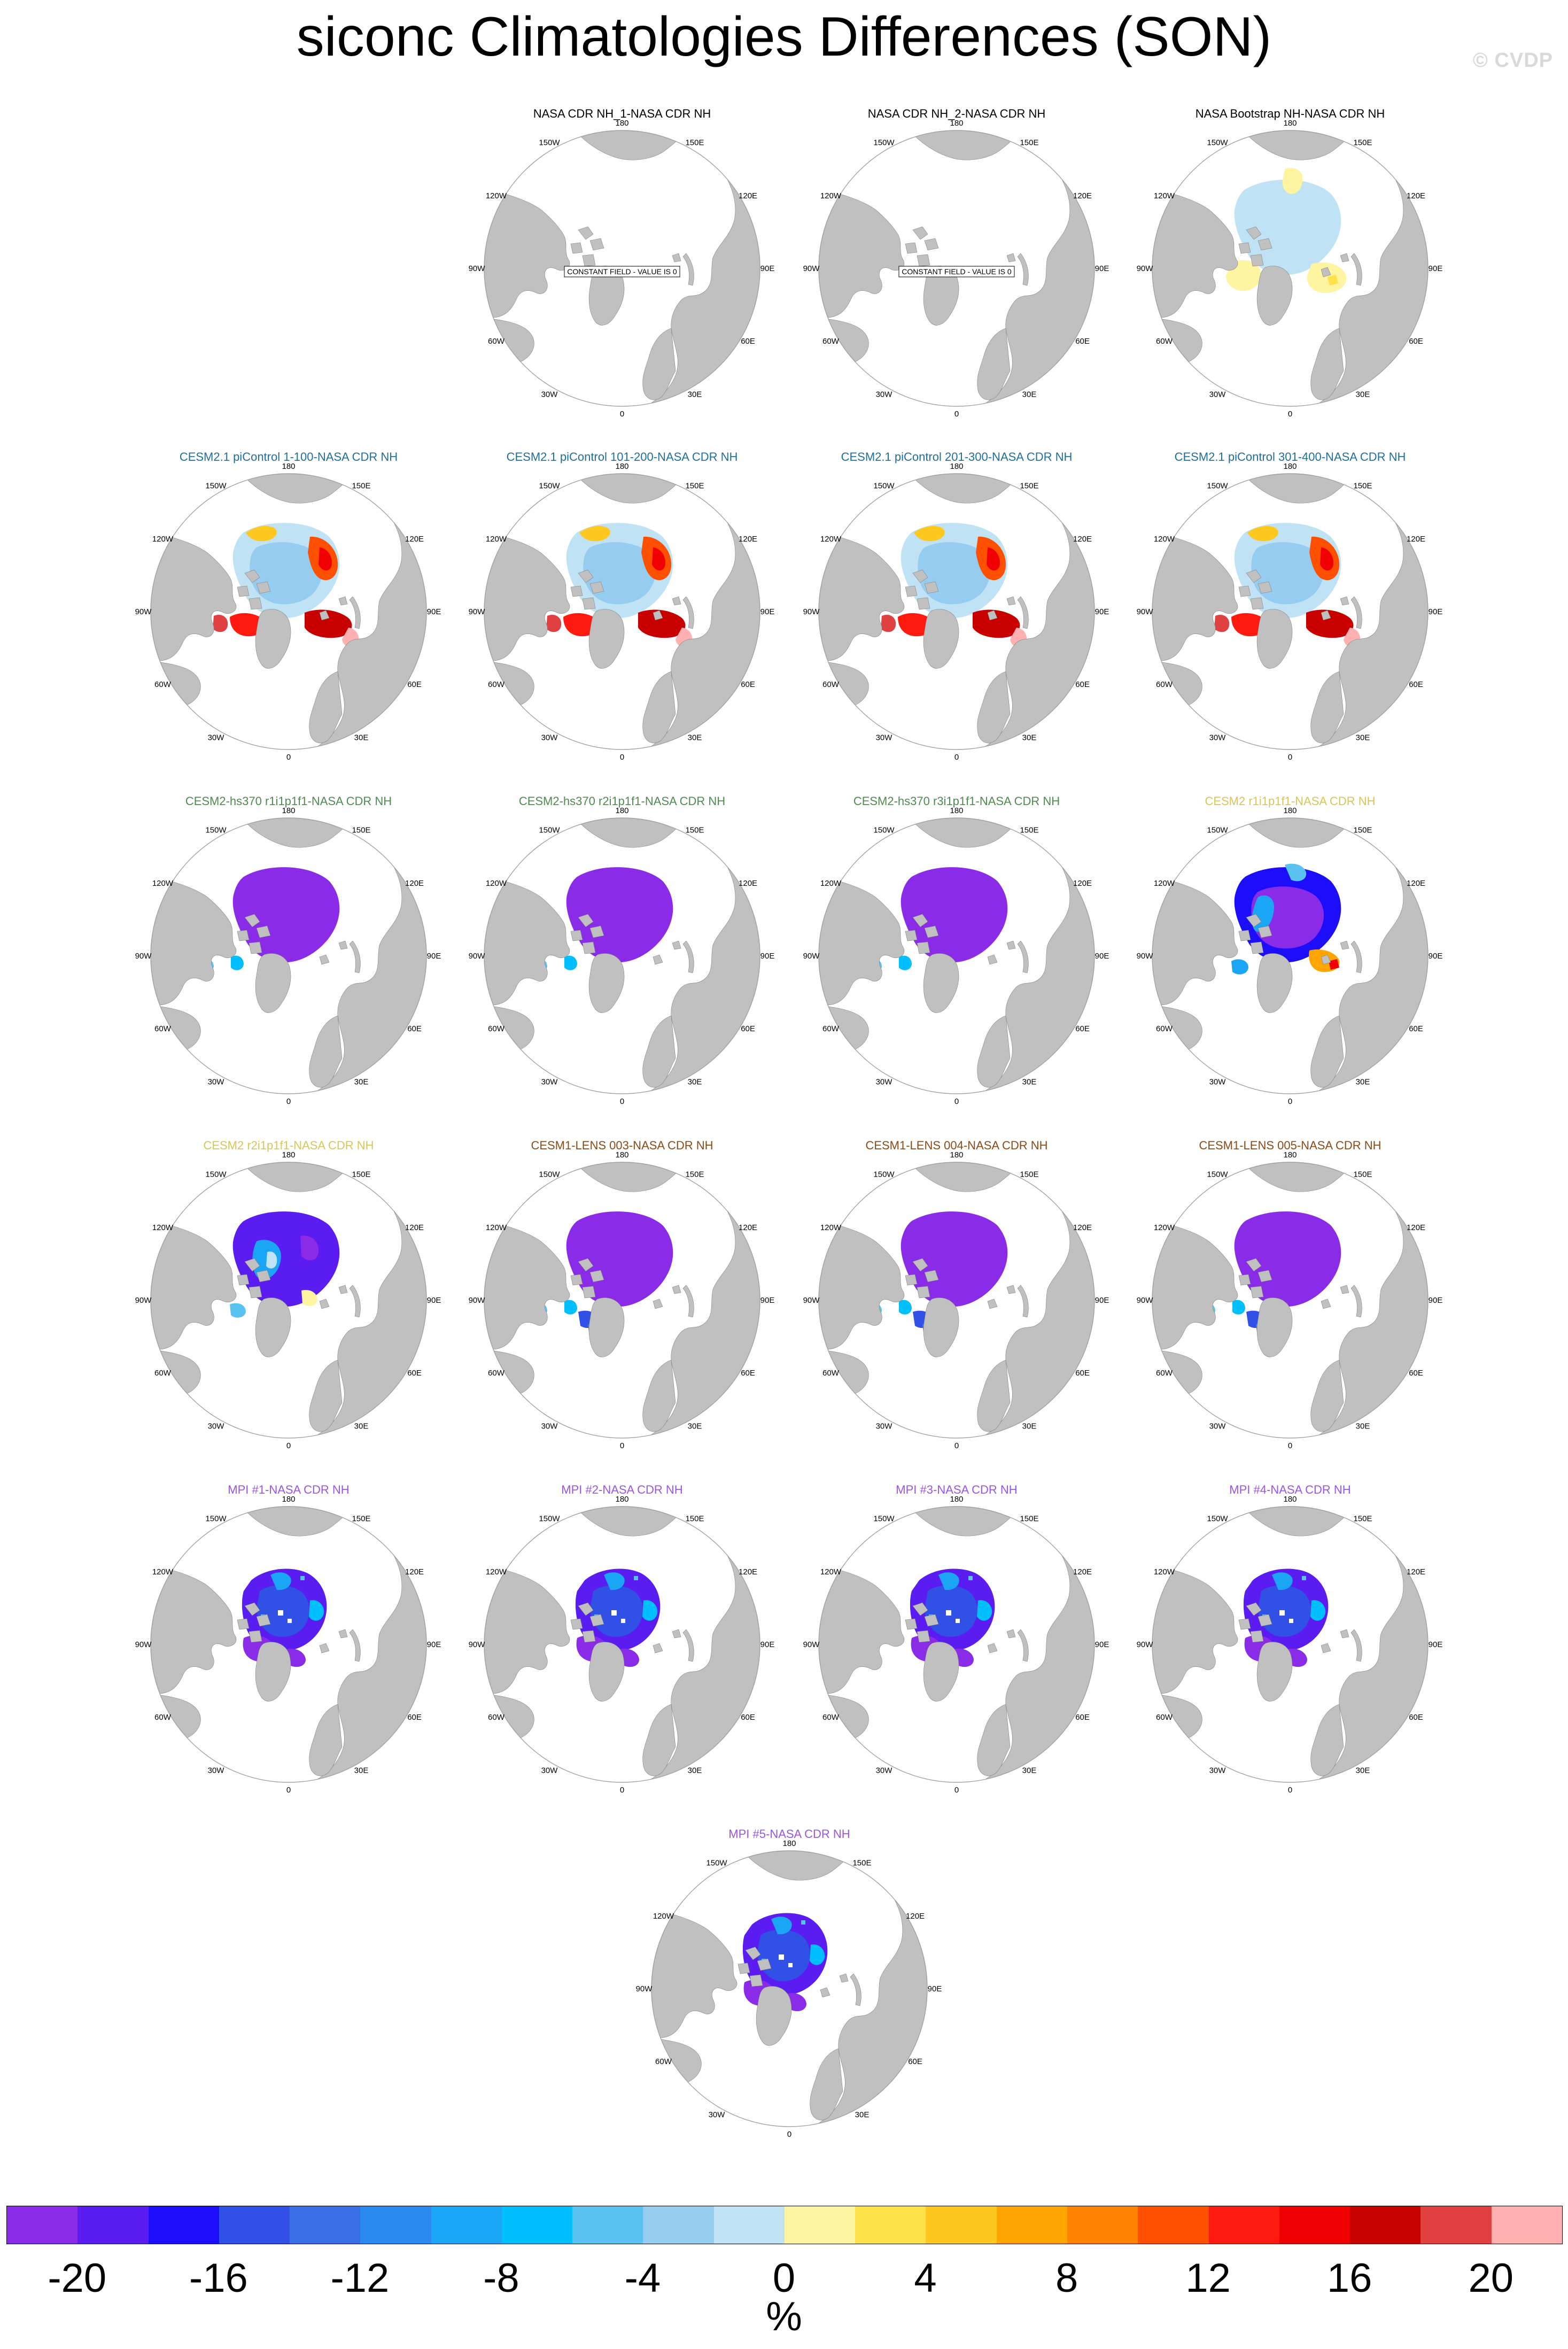 The width and height of the screenshot is (1568, 2349). What do you see at coordinates (1208, 2278) in the screenshot?
I see `colorbar-tick: 12` at bounding box center [1208, 2278].